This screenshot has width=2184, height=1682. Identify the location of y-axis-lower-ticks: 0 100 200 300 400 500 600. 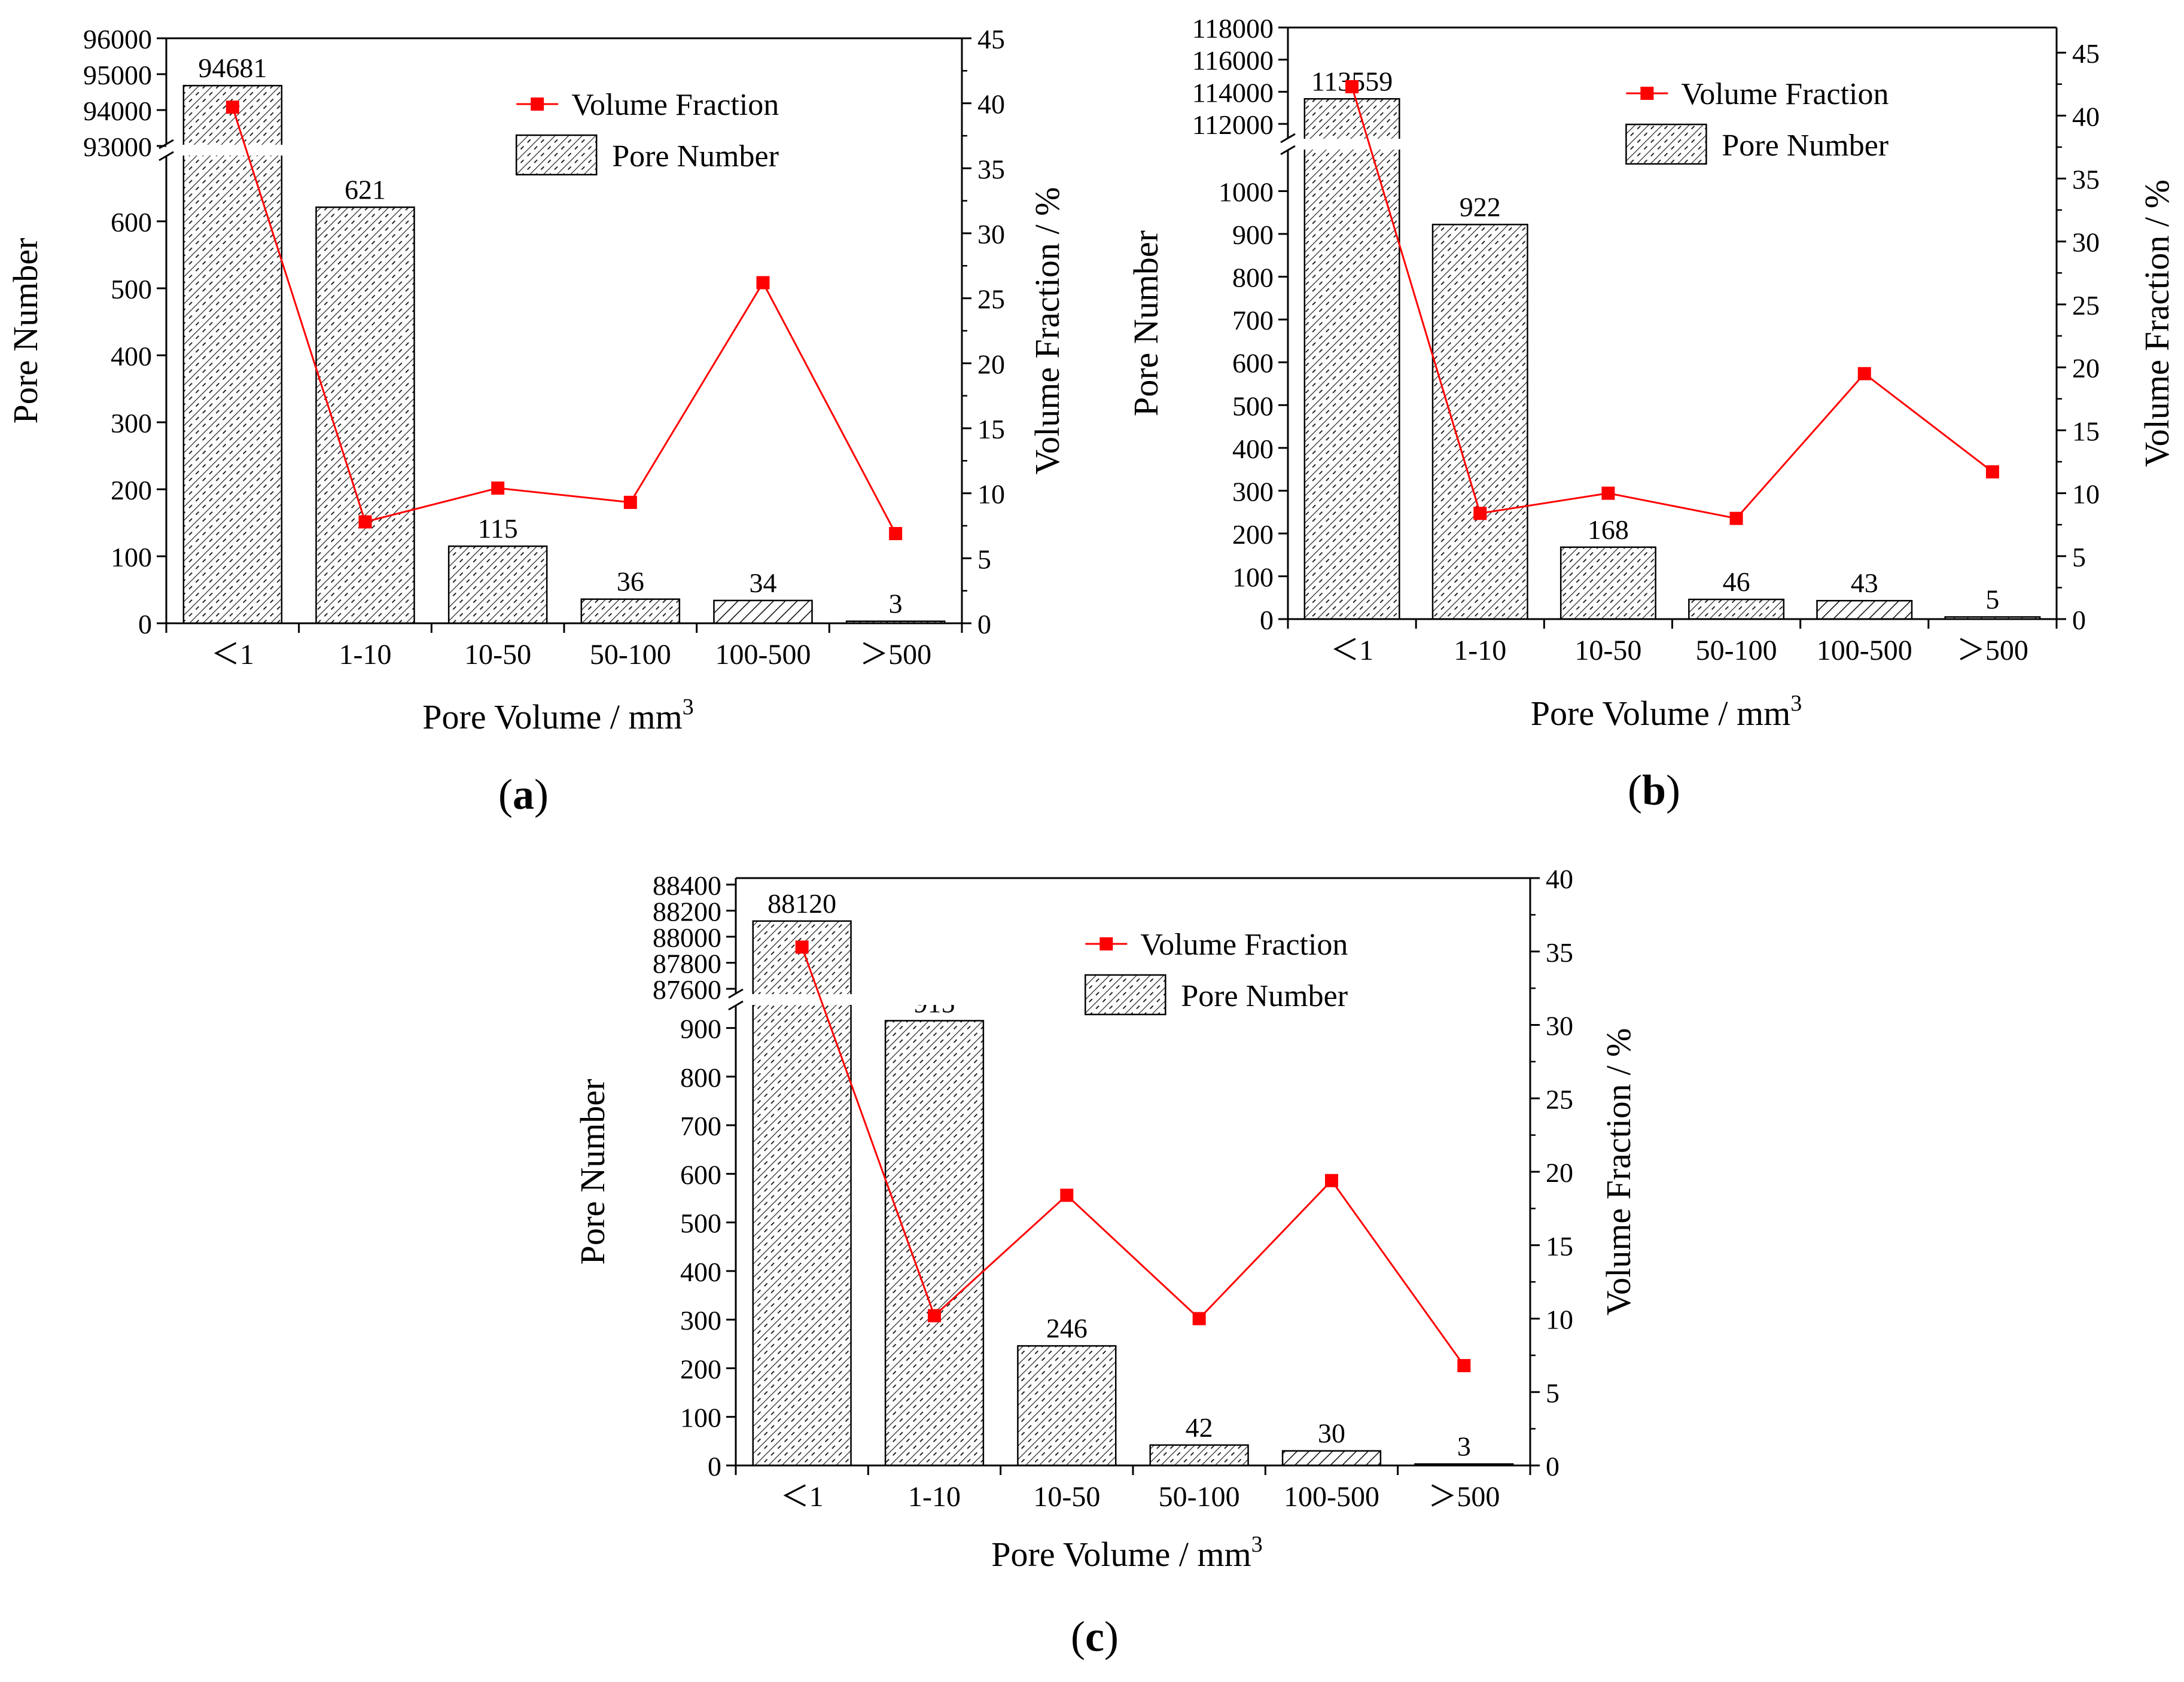
(138, 423).